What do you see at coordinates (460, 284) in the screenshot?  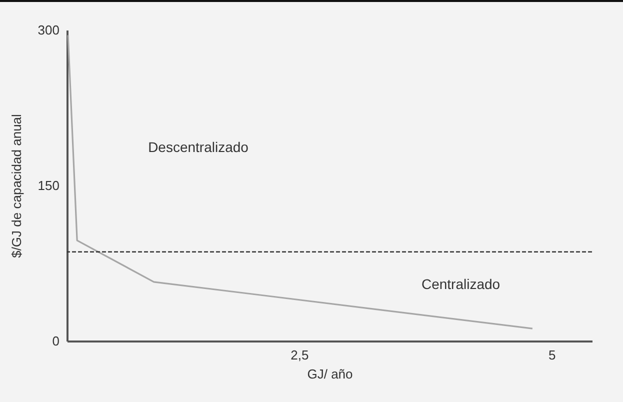 I see `annotation: Centralizado` at bounding box center [460, 284].